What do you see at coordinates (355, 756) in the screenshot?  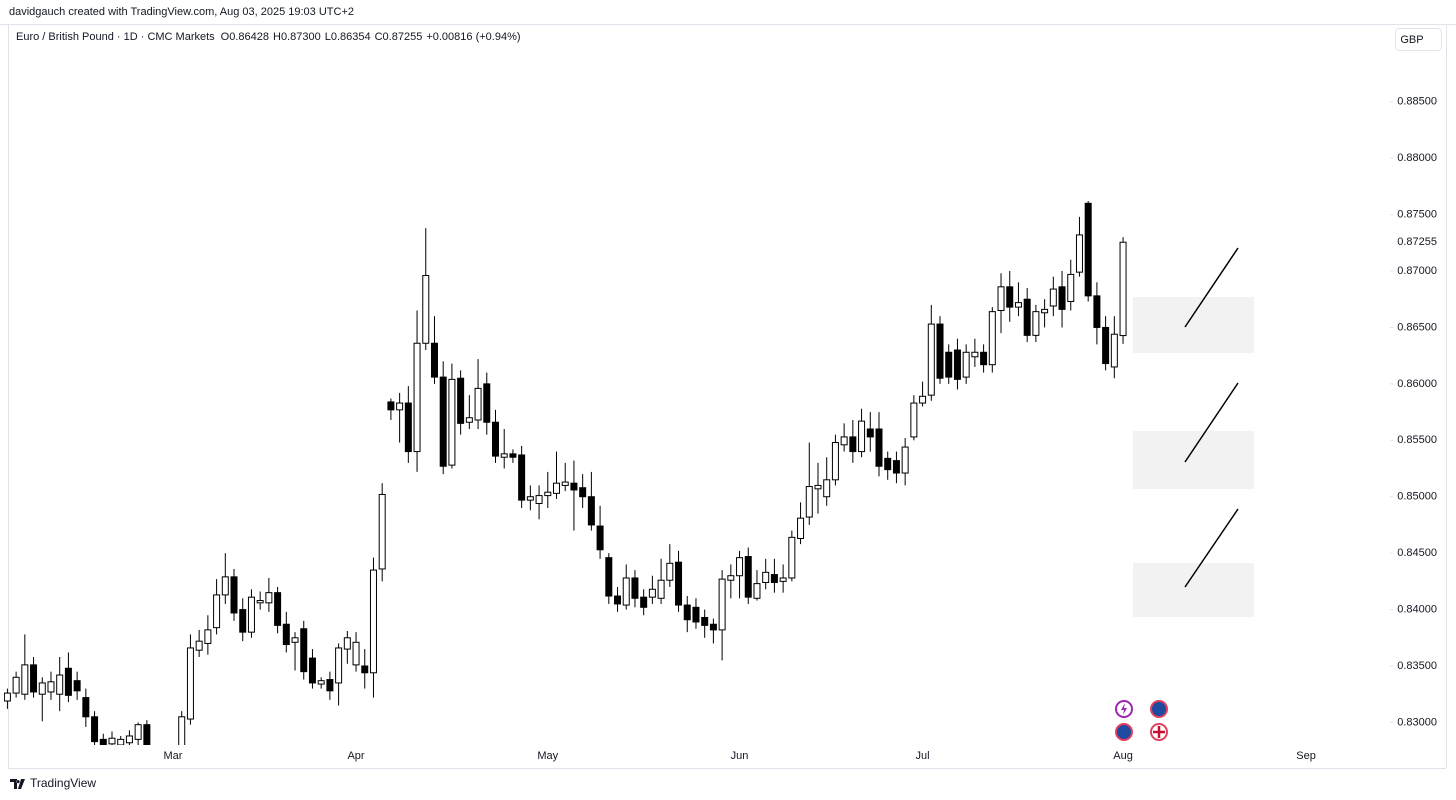 I see `x-tick-label: Apr` at bounding box center [355, 756].